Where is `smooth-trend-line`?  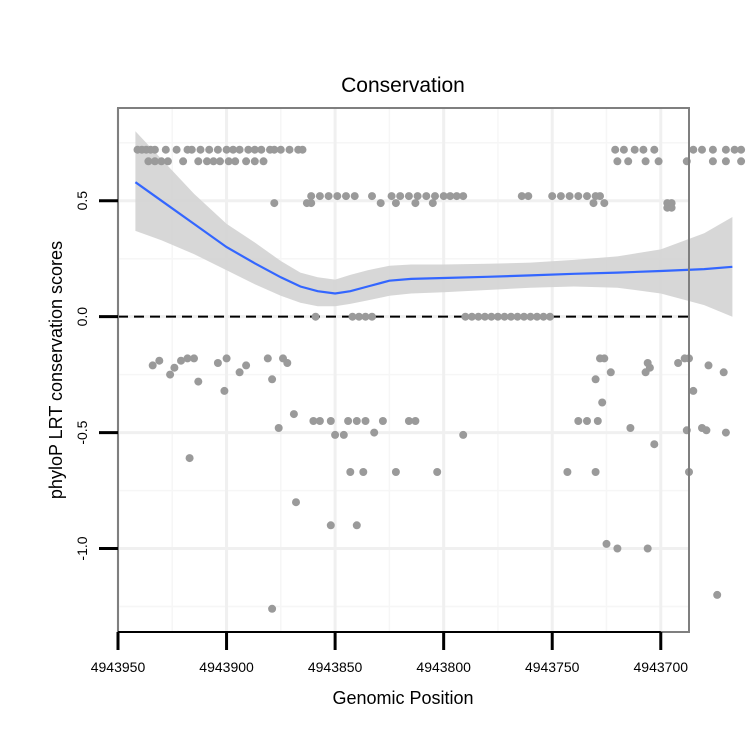 smooth-trend-line is located at coordinates (433, 238).